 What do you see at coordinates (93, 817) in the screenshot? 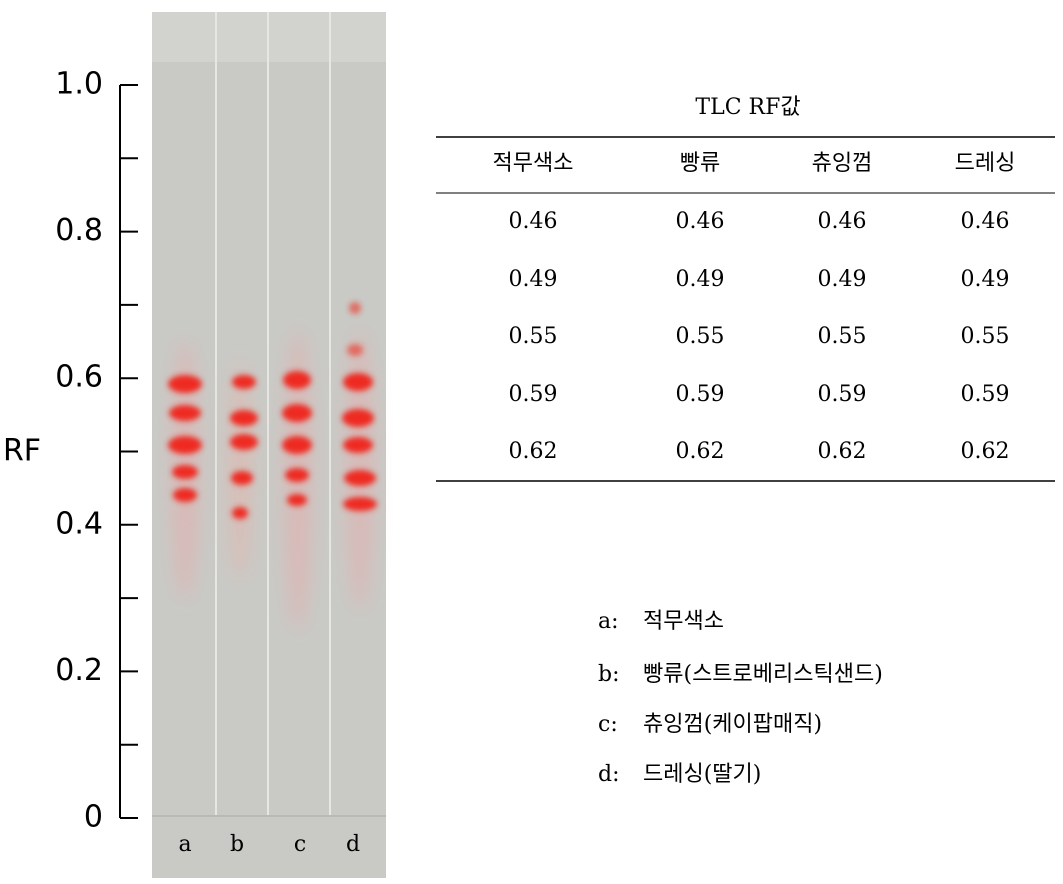
I see `y-tick-label: 0` at bounding box center [93, 817].